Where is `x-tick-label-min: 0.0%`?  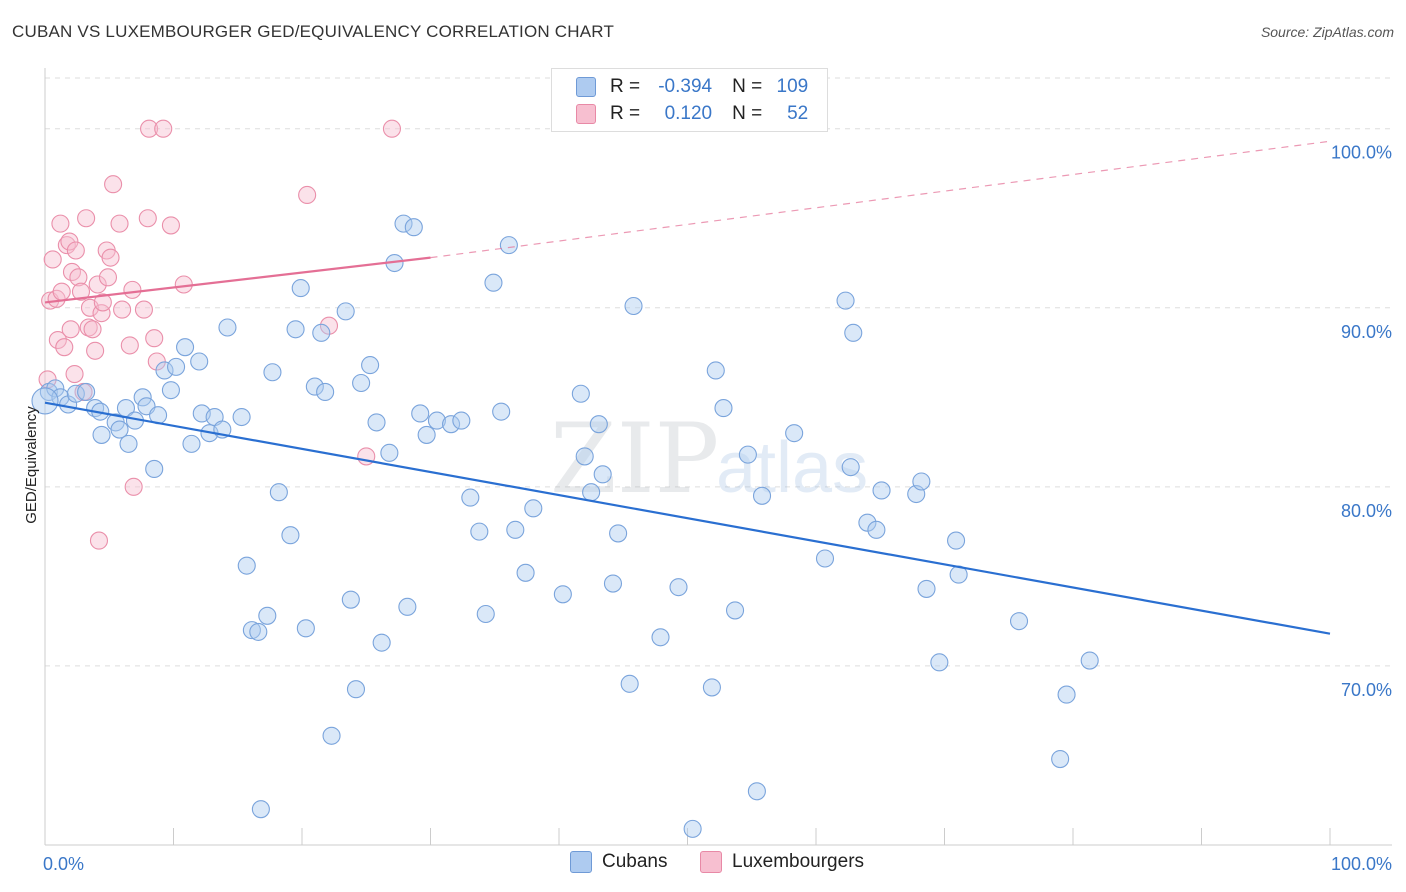
x-tick-label-min: 0.0% is located at coordinates (63, 864).